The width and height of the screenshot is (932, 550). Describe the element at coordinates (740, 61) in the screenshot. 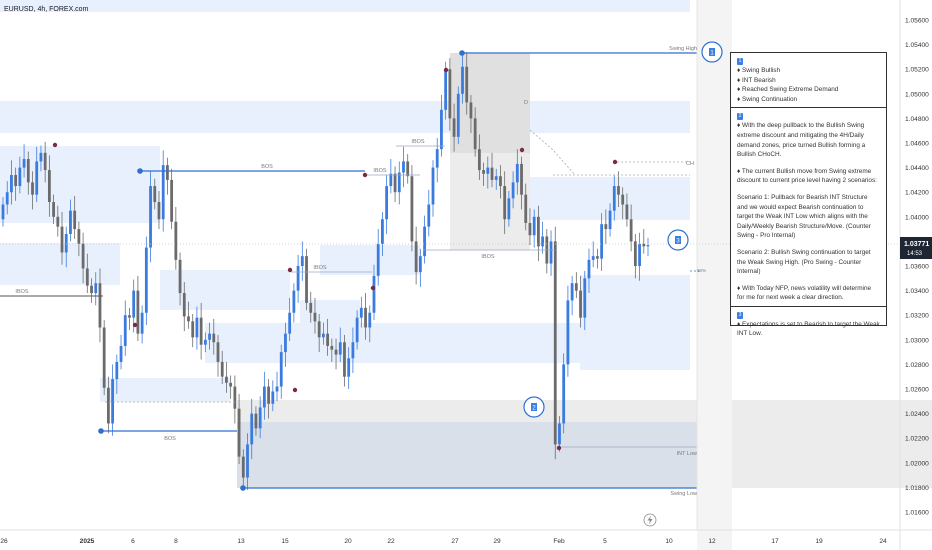

I see `note-badge: 1` at that location.